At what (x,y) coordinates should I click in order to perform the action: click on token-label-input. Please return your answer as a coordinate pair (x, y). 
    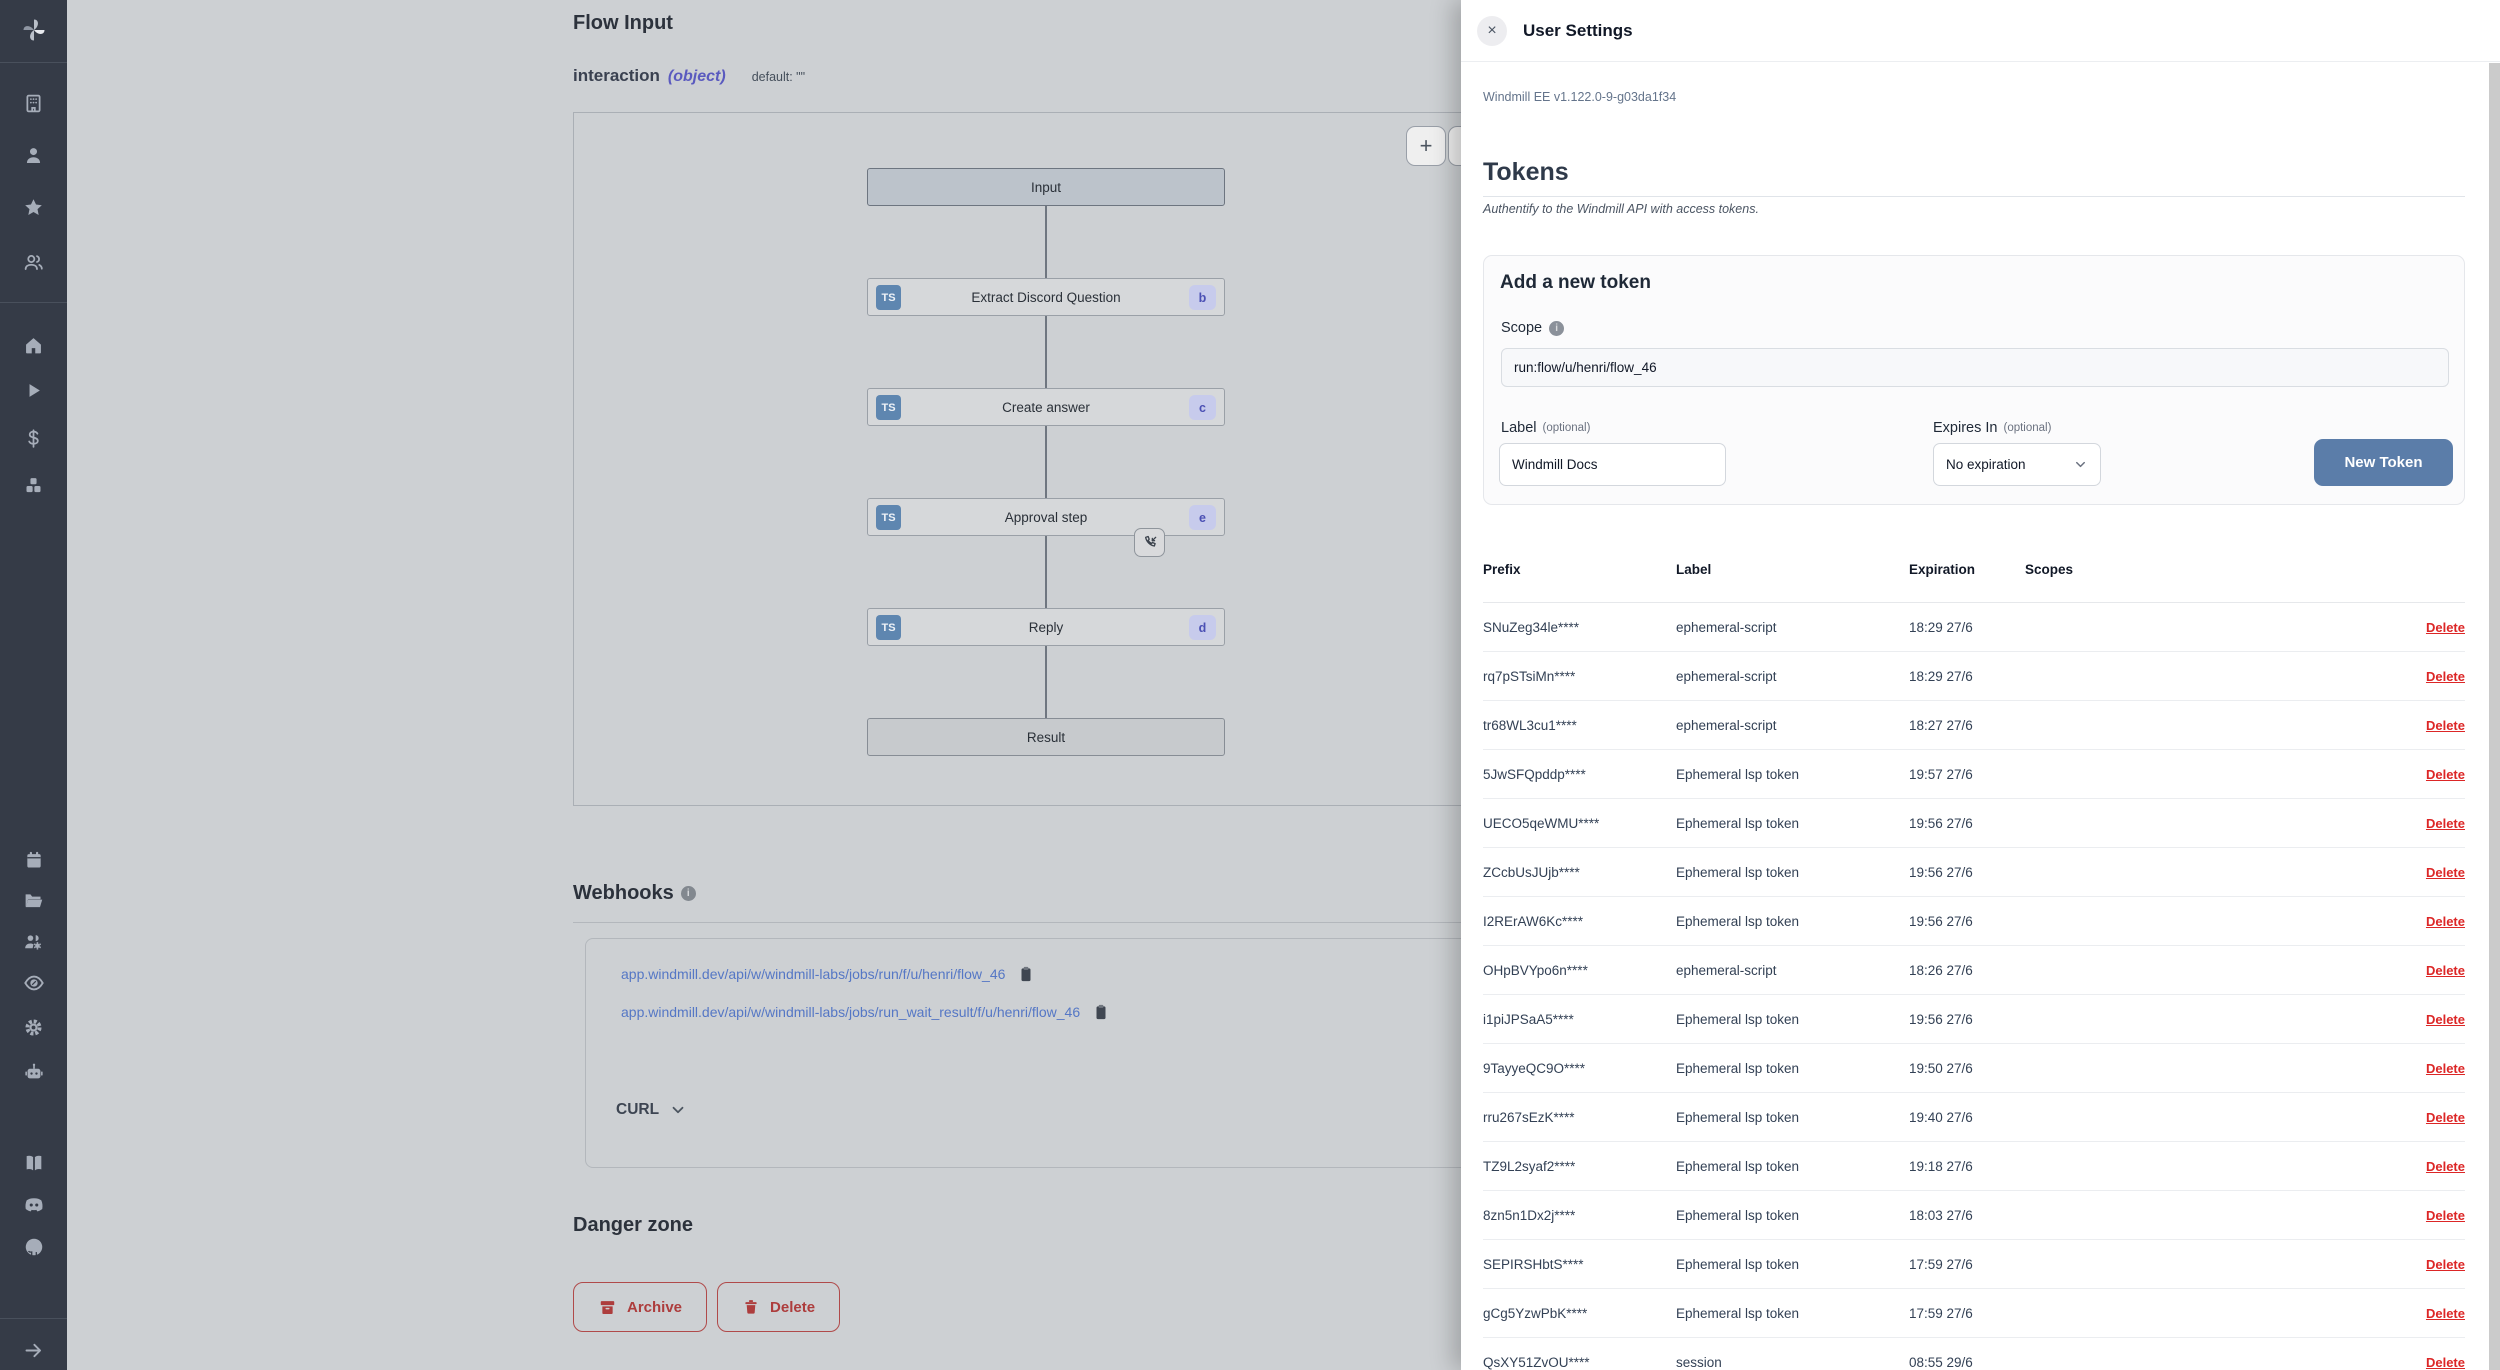
    Looking at the image, I should click on (1612, 464).